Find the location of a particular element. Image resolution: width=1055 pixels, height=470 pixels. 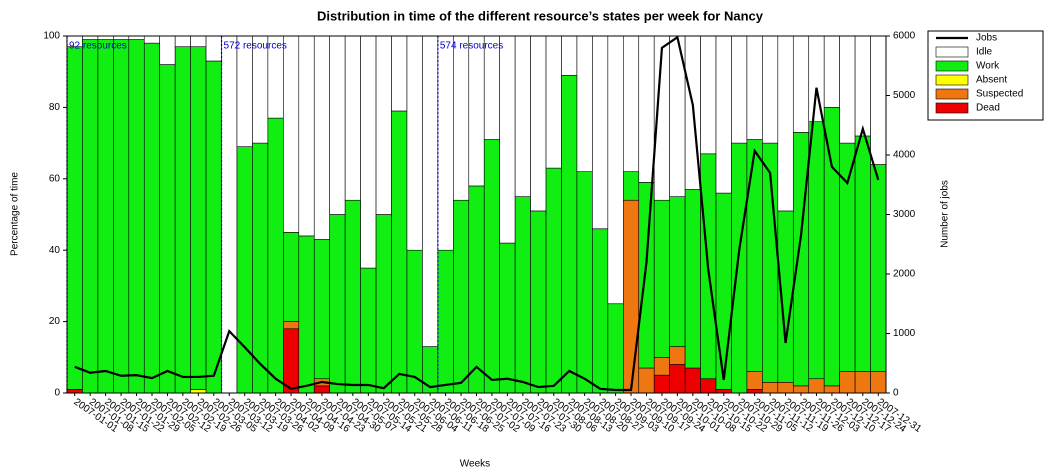

legend-swatch is located at coordinates (952, 52).